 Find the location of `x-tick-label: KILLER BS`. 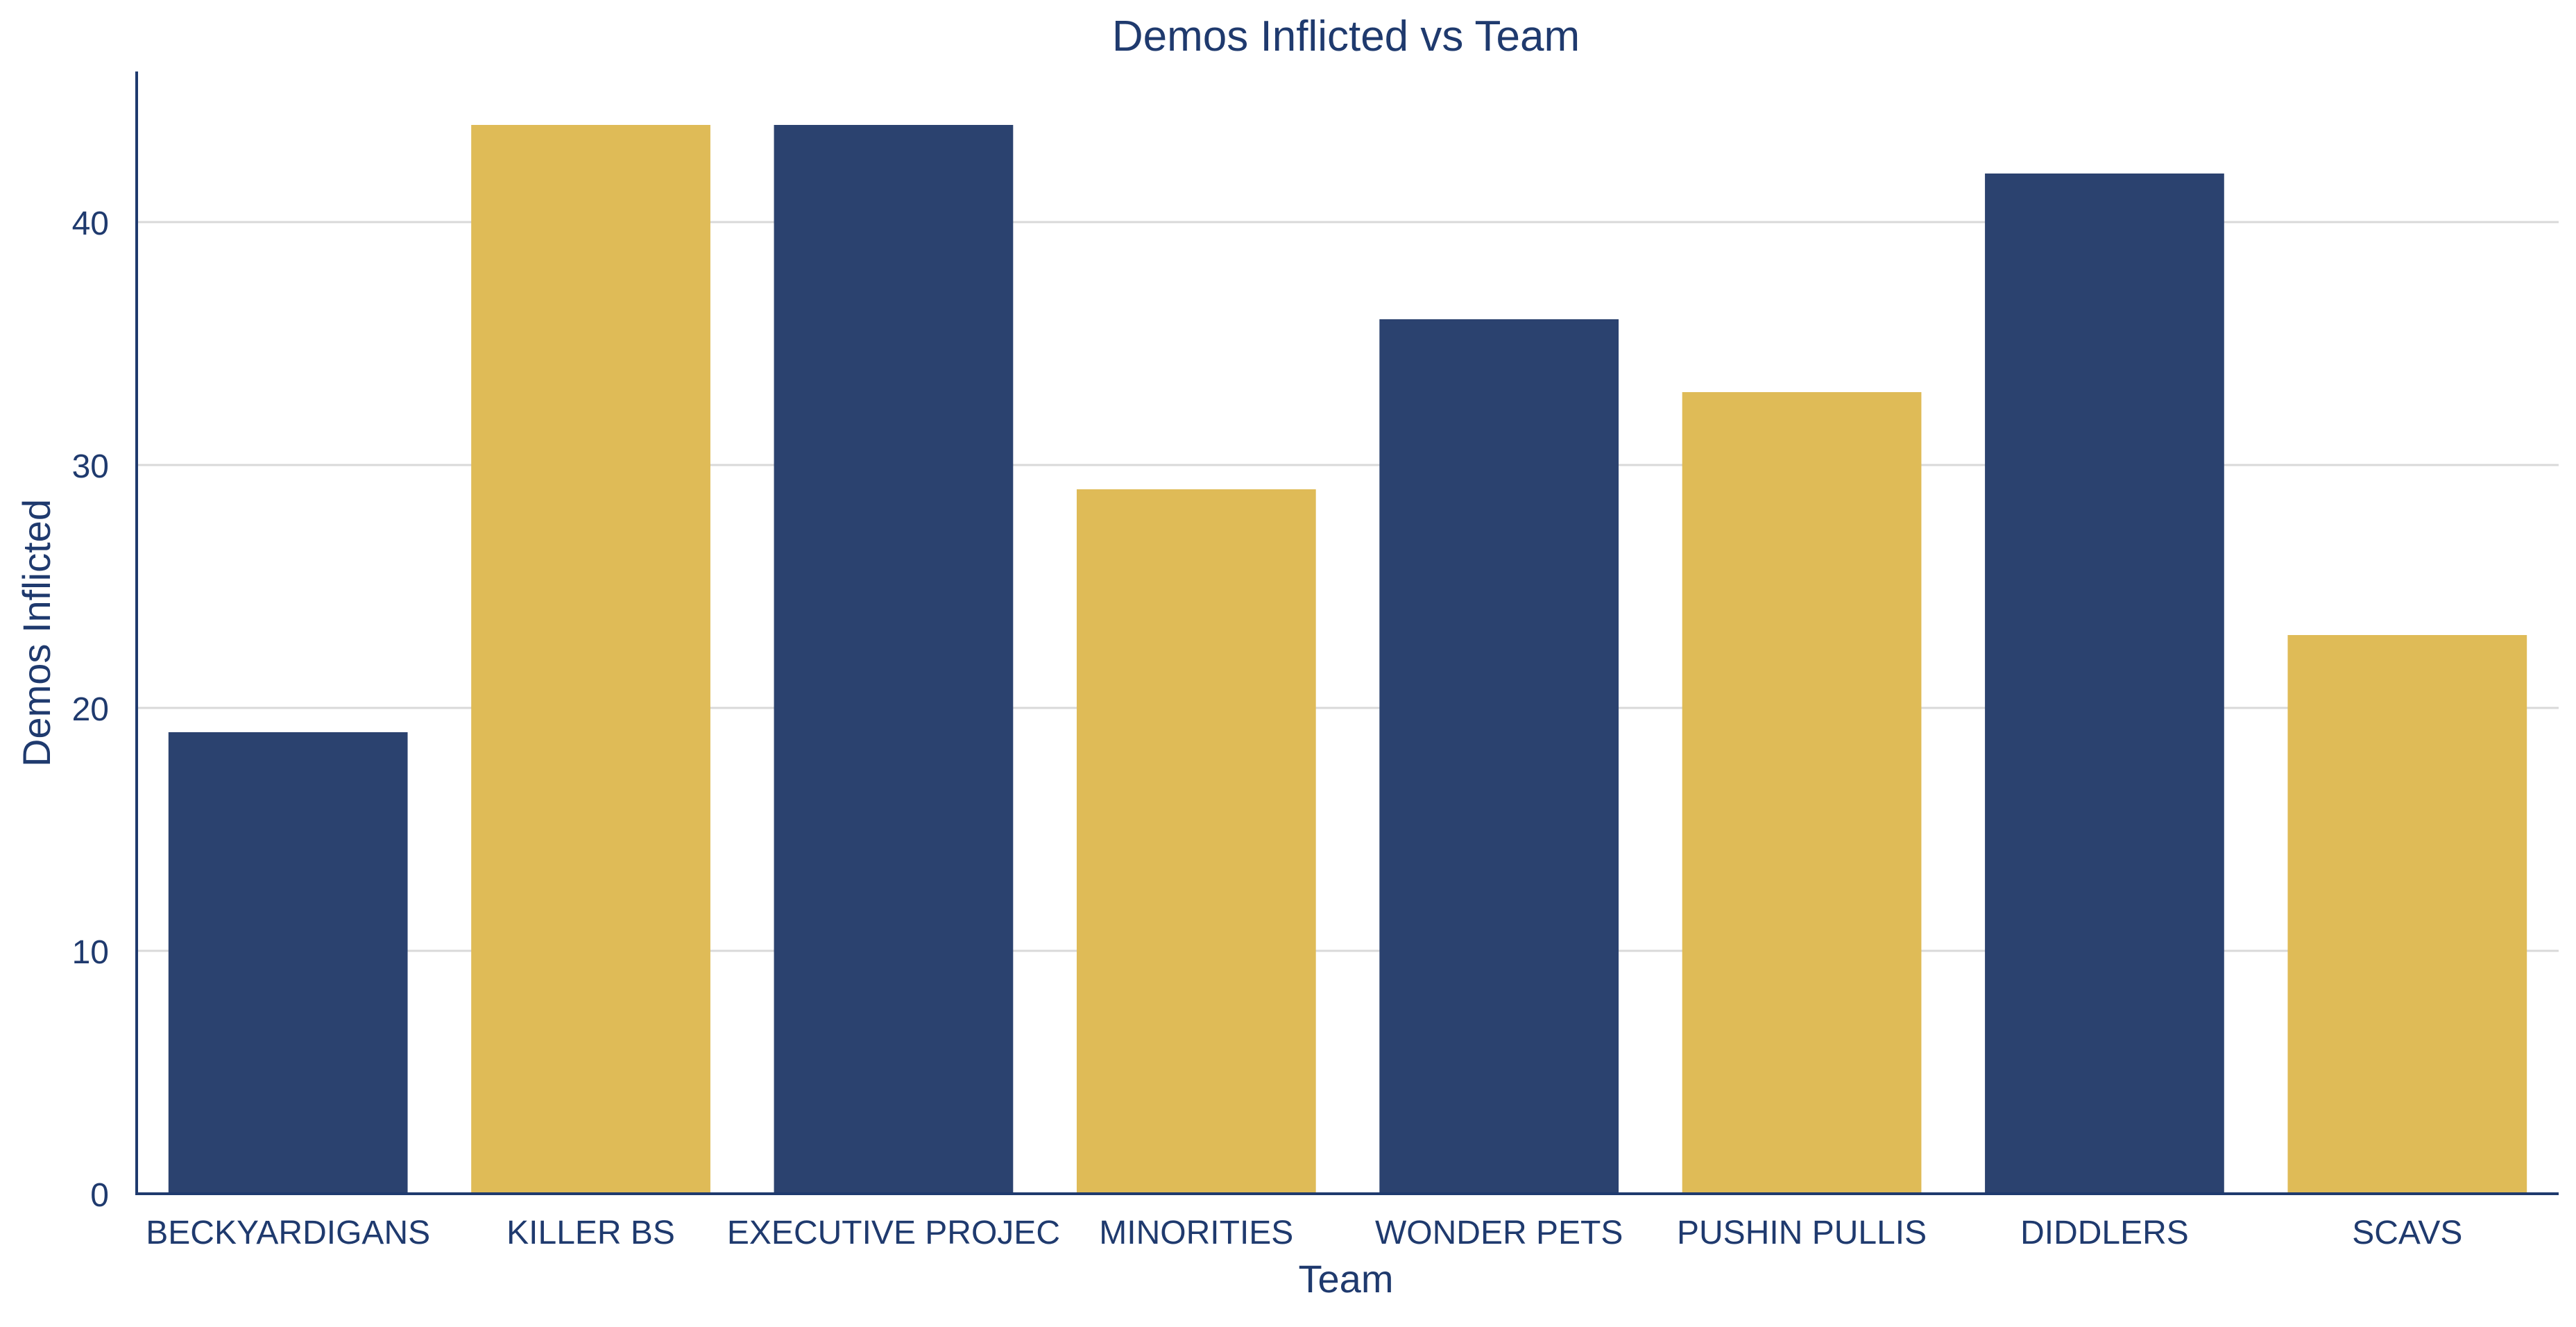

x-tick-label: KILLER BS is located at coordinates (590, 1233).